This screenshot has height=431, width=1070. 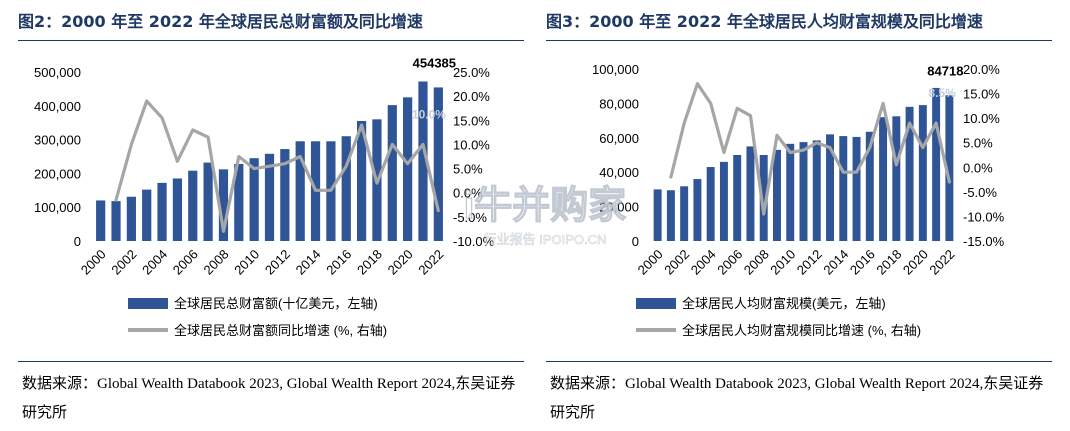 I want to click on bar-2018, so click(x=896, y=178).